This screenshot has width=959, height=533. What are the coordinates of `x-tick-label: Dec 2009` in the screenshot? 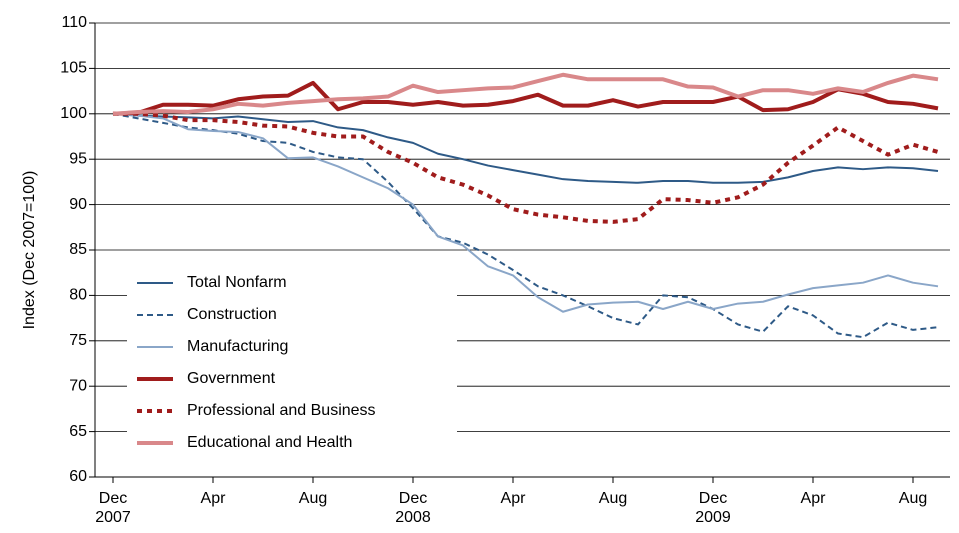 It's located at (713, 508).